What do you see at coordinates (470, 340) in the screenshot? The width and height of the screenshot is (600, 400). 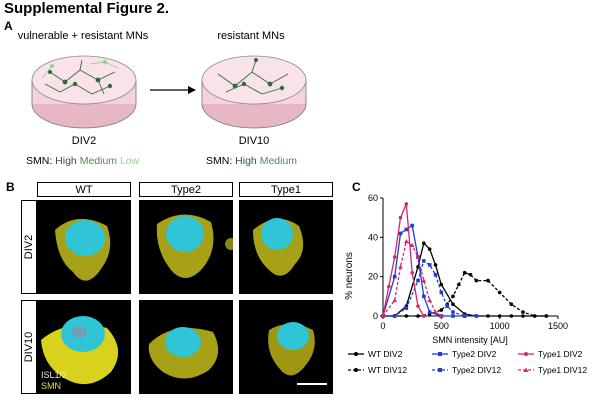 I see `x-axis-label: SMN intensity [AU]` at bounding box center [470, 340].